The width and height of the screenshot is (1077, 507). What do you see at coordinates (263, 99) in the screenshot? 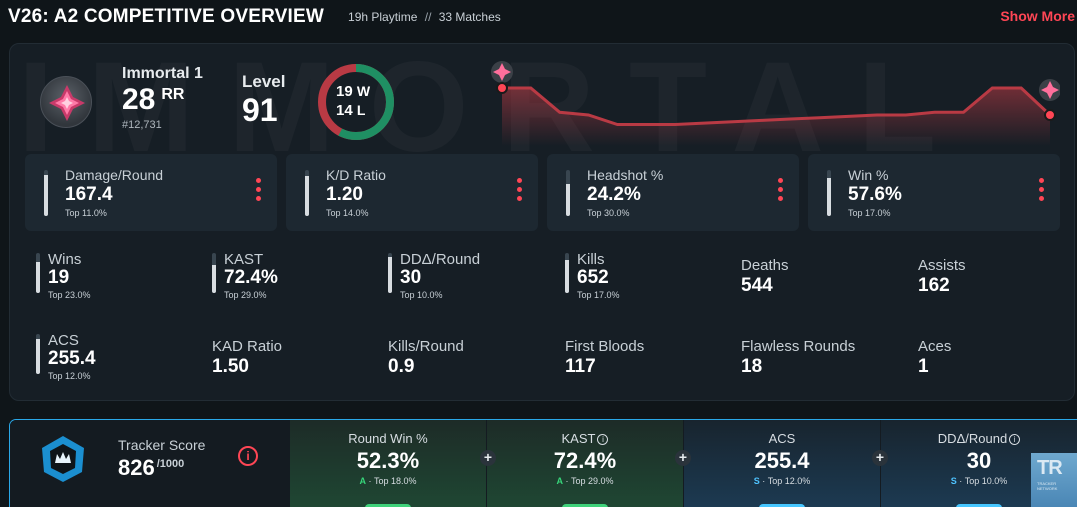
I see `level-box: Level 91` at bounding box center [263, 99].